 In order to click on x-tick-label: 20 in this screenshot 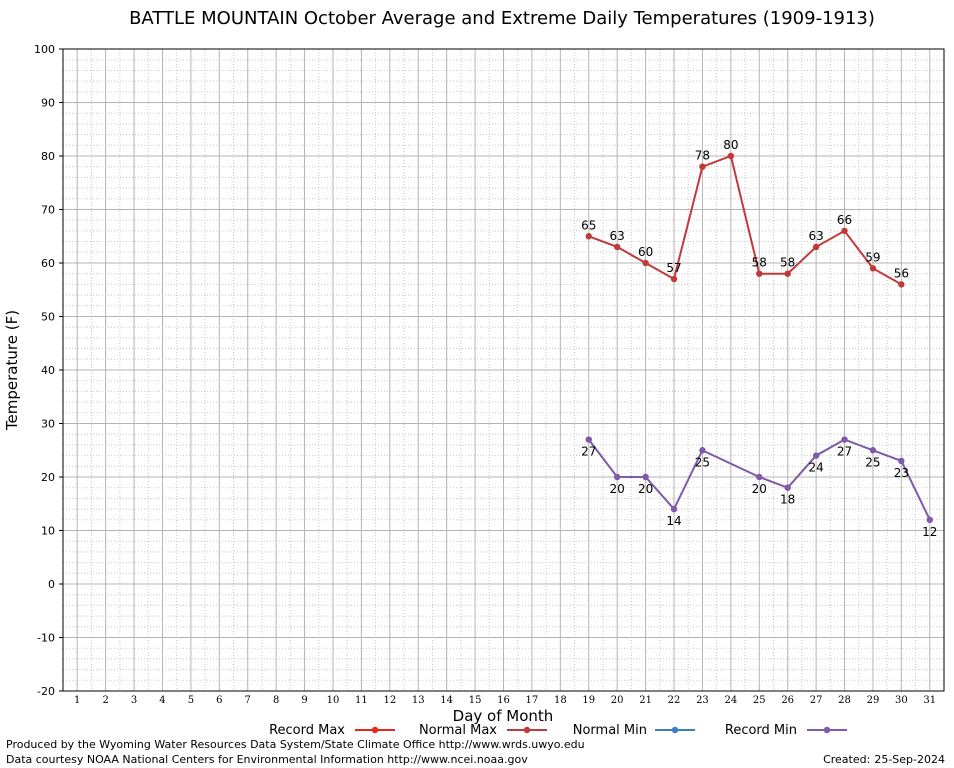, I will do `click(617, 700)`.